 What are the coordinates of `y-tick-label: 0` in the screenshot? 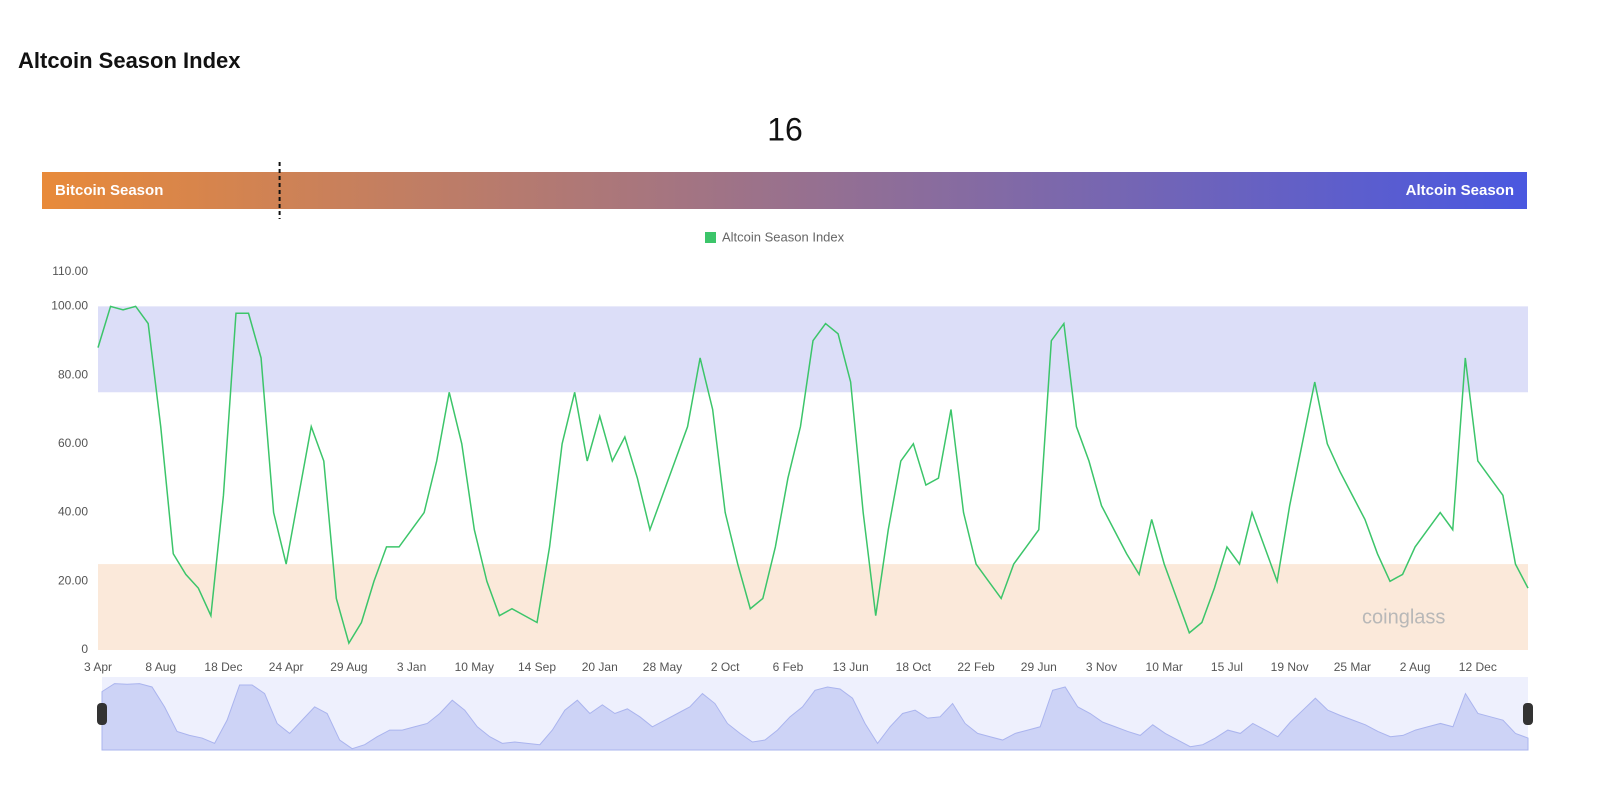 It's located at (84, 649).